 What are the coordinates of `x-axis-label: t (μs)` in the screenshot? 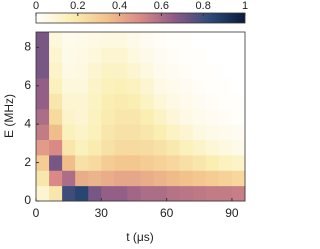 It's located at (140, 237).